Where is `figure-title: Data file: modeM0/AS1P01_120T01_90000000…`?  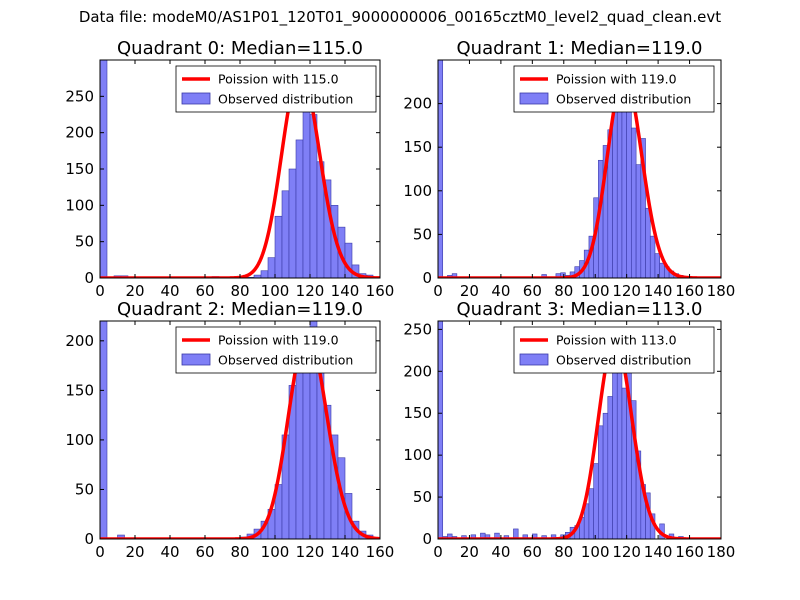
figure-title: Data file: modeM0/AS1P01_120T01_90000000… is located at coordinates (400, 17).